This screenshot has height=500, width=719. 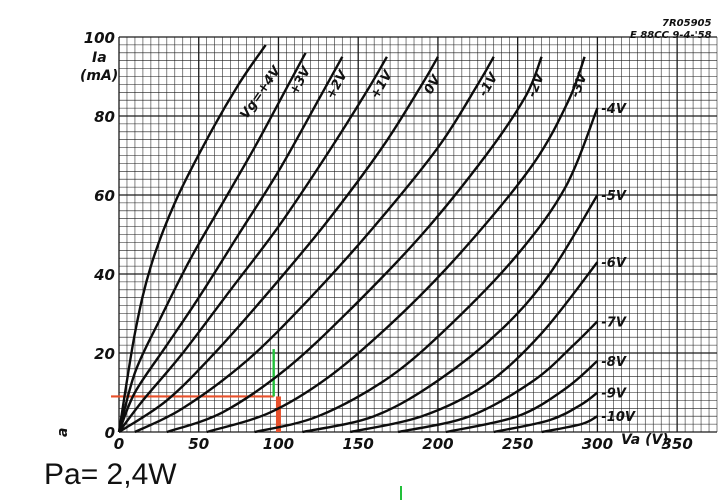 I want to click on reference-code: 7R05905, so click(x=686, y=23).